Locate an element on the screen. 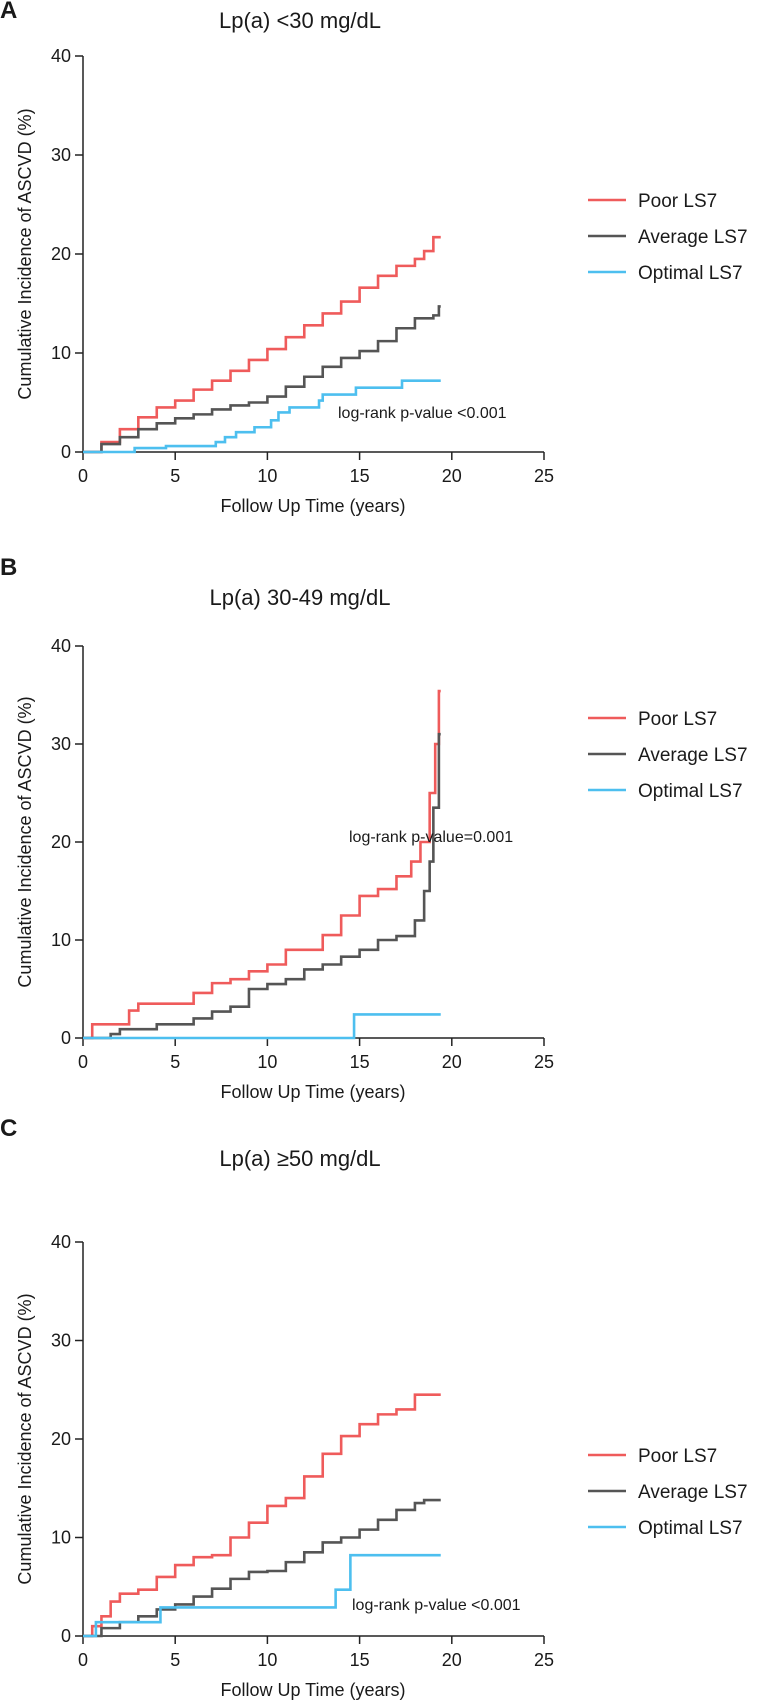  panel-label: C is located at coordinates (8, 1128).